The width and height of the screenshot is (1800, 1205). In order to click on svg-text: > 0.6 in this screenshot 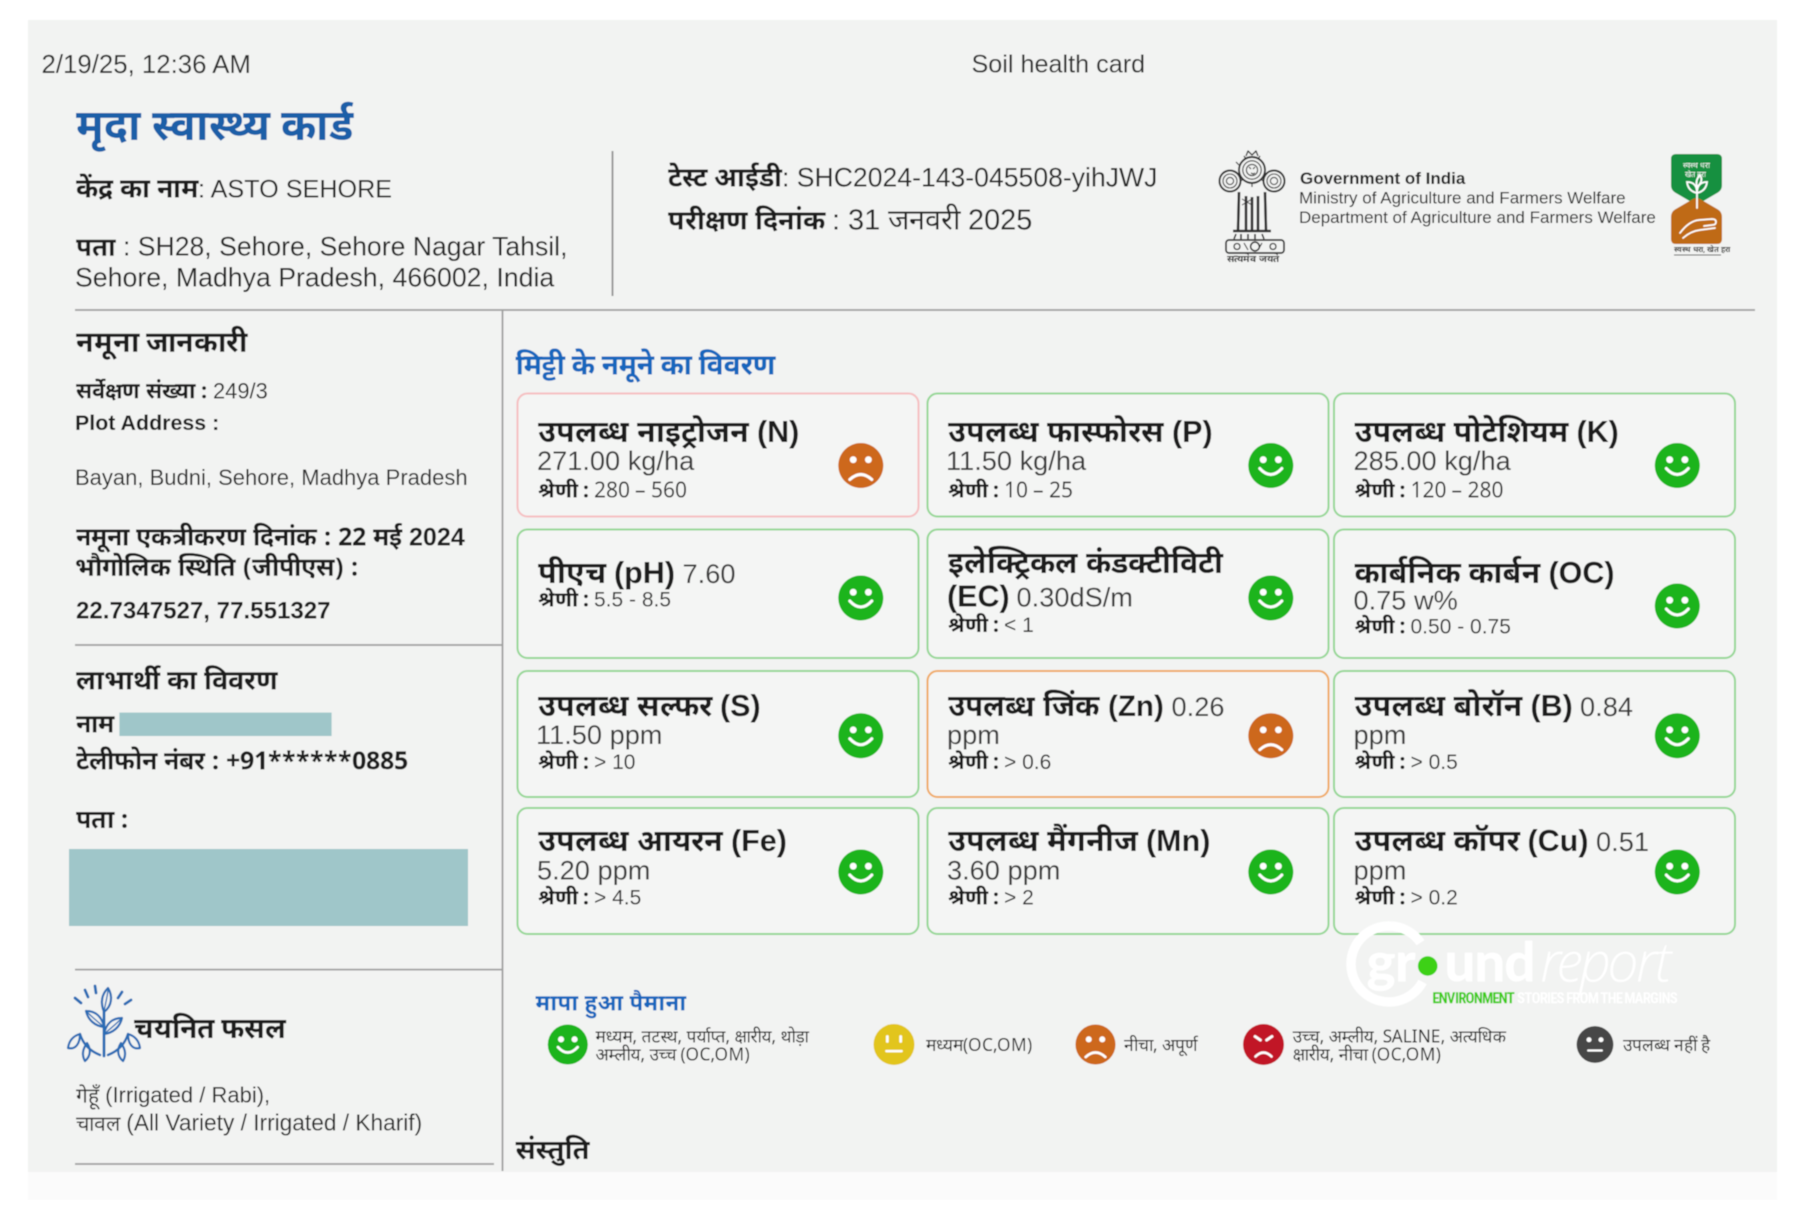, I will do `click(1027, 762)`.